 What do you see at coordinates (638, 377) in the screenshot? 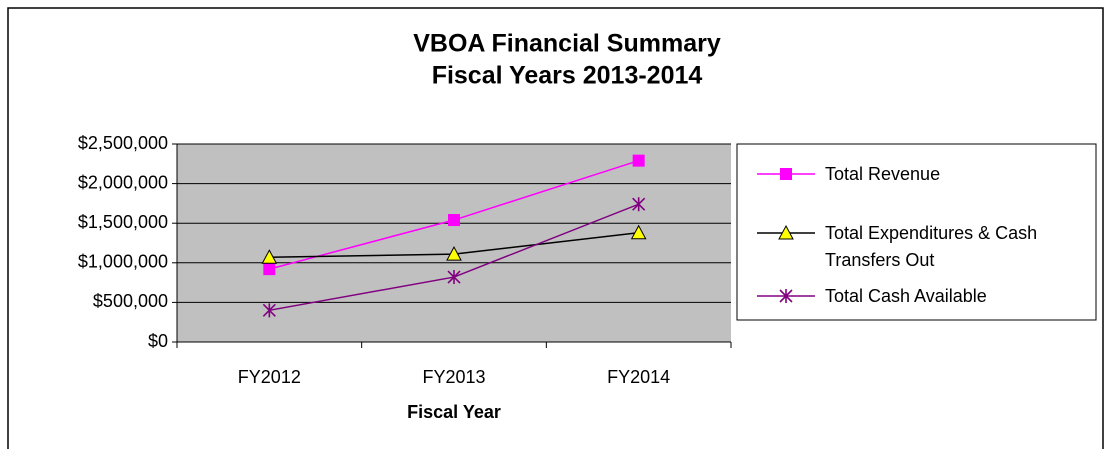
I see `x-tick-label: FY2014` at bounding box center [638, 377].